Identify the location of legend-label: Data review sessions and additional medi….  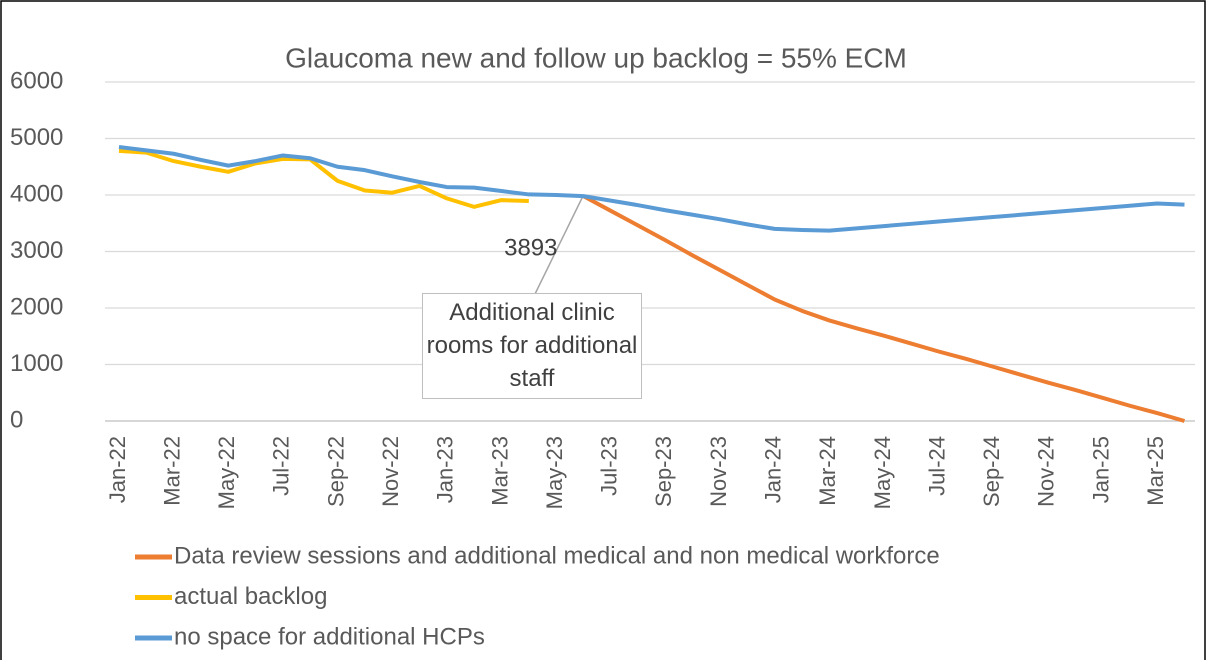
(557, 555).